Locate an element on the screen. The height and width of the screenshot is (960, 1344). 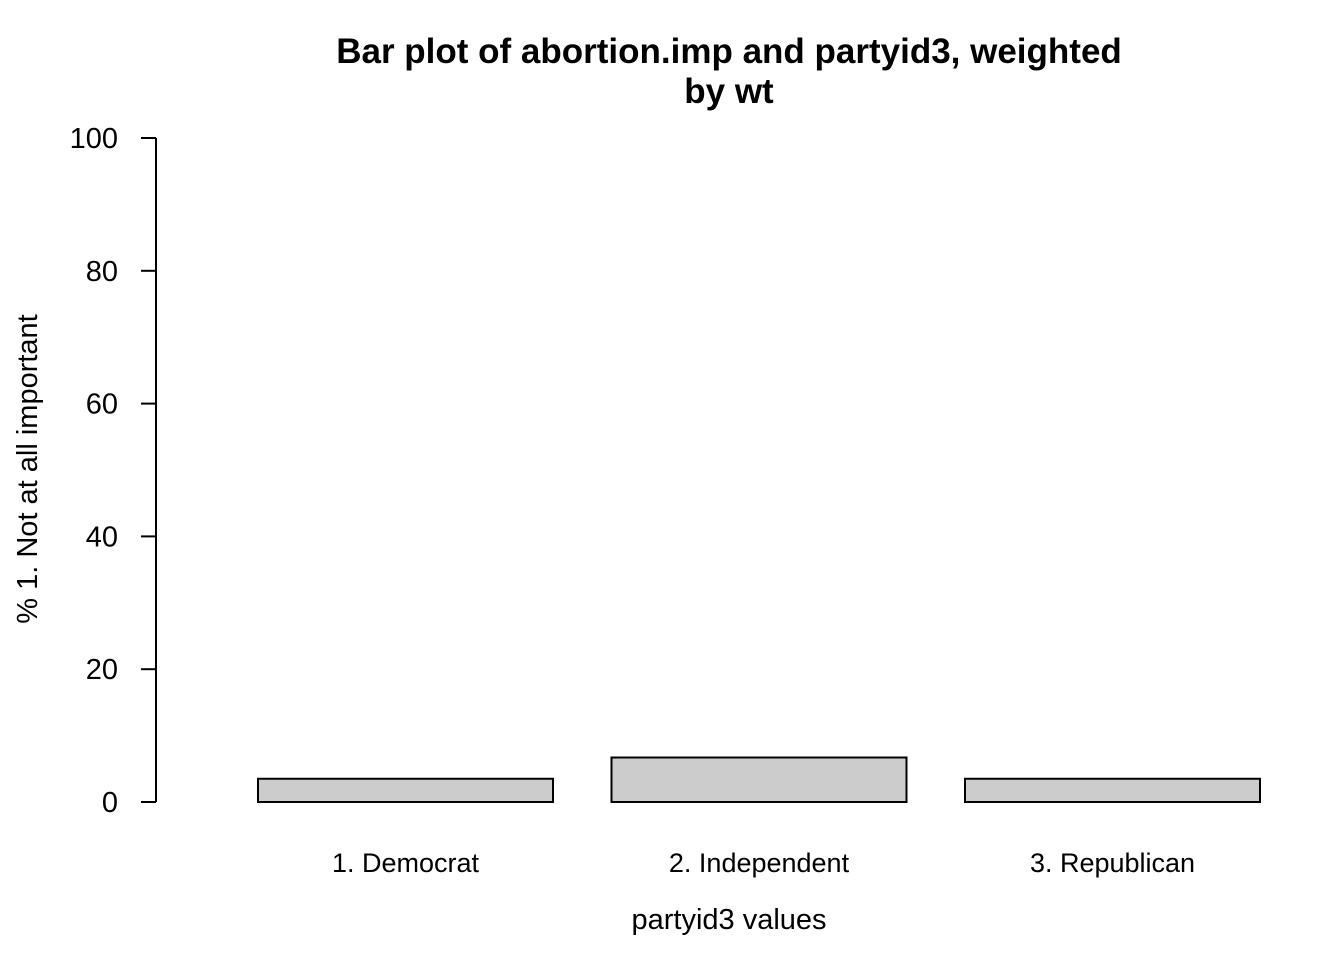
category-label-1: 1. Democrat is located at coordinates (406, 863).